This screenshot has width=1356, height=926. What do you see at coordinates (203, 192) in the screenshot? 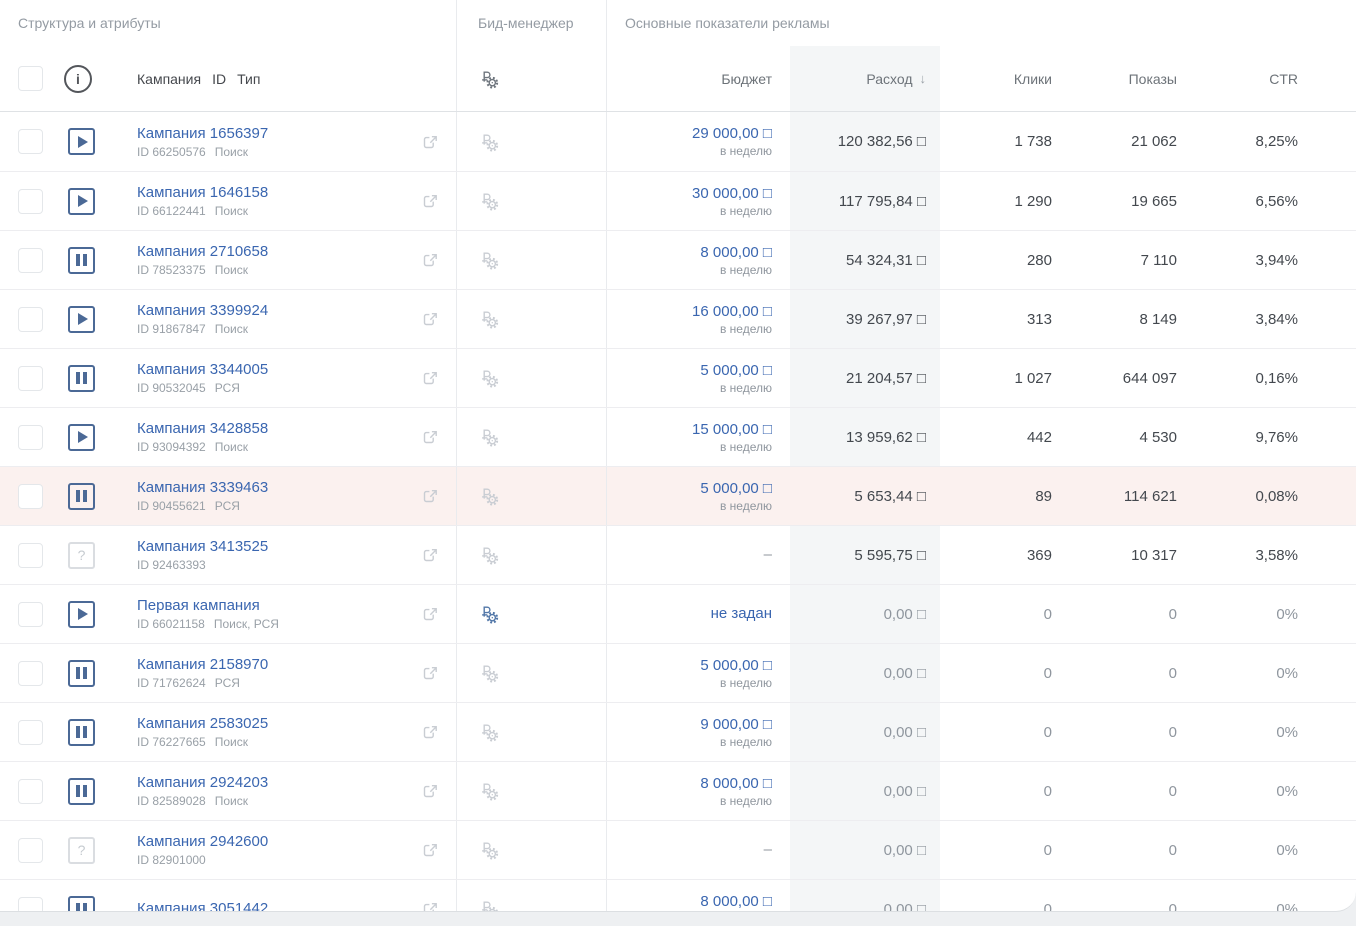
I see `campaign-link: Кампания 1646158` at bounding box center [203, 192].